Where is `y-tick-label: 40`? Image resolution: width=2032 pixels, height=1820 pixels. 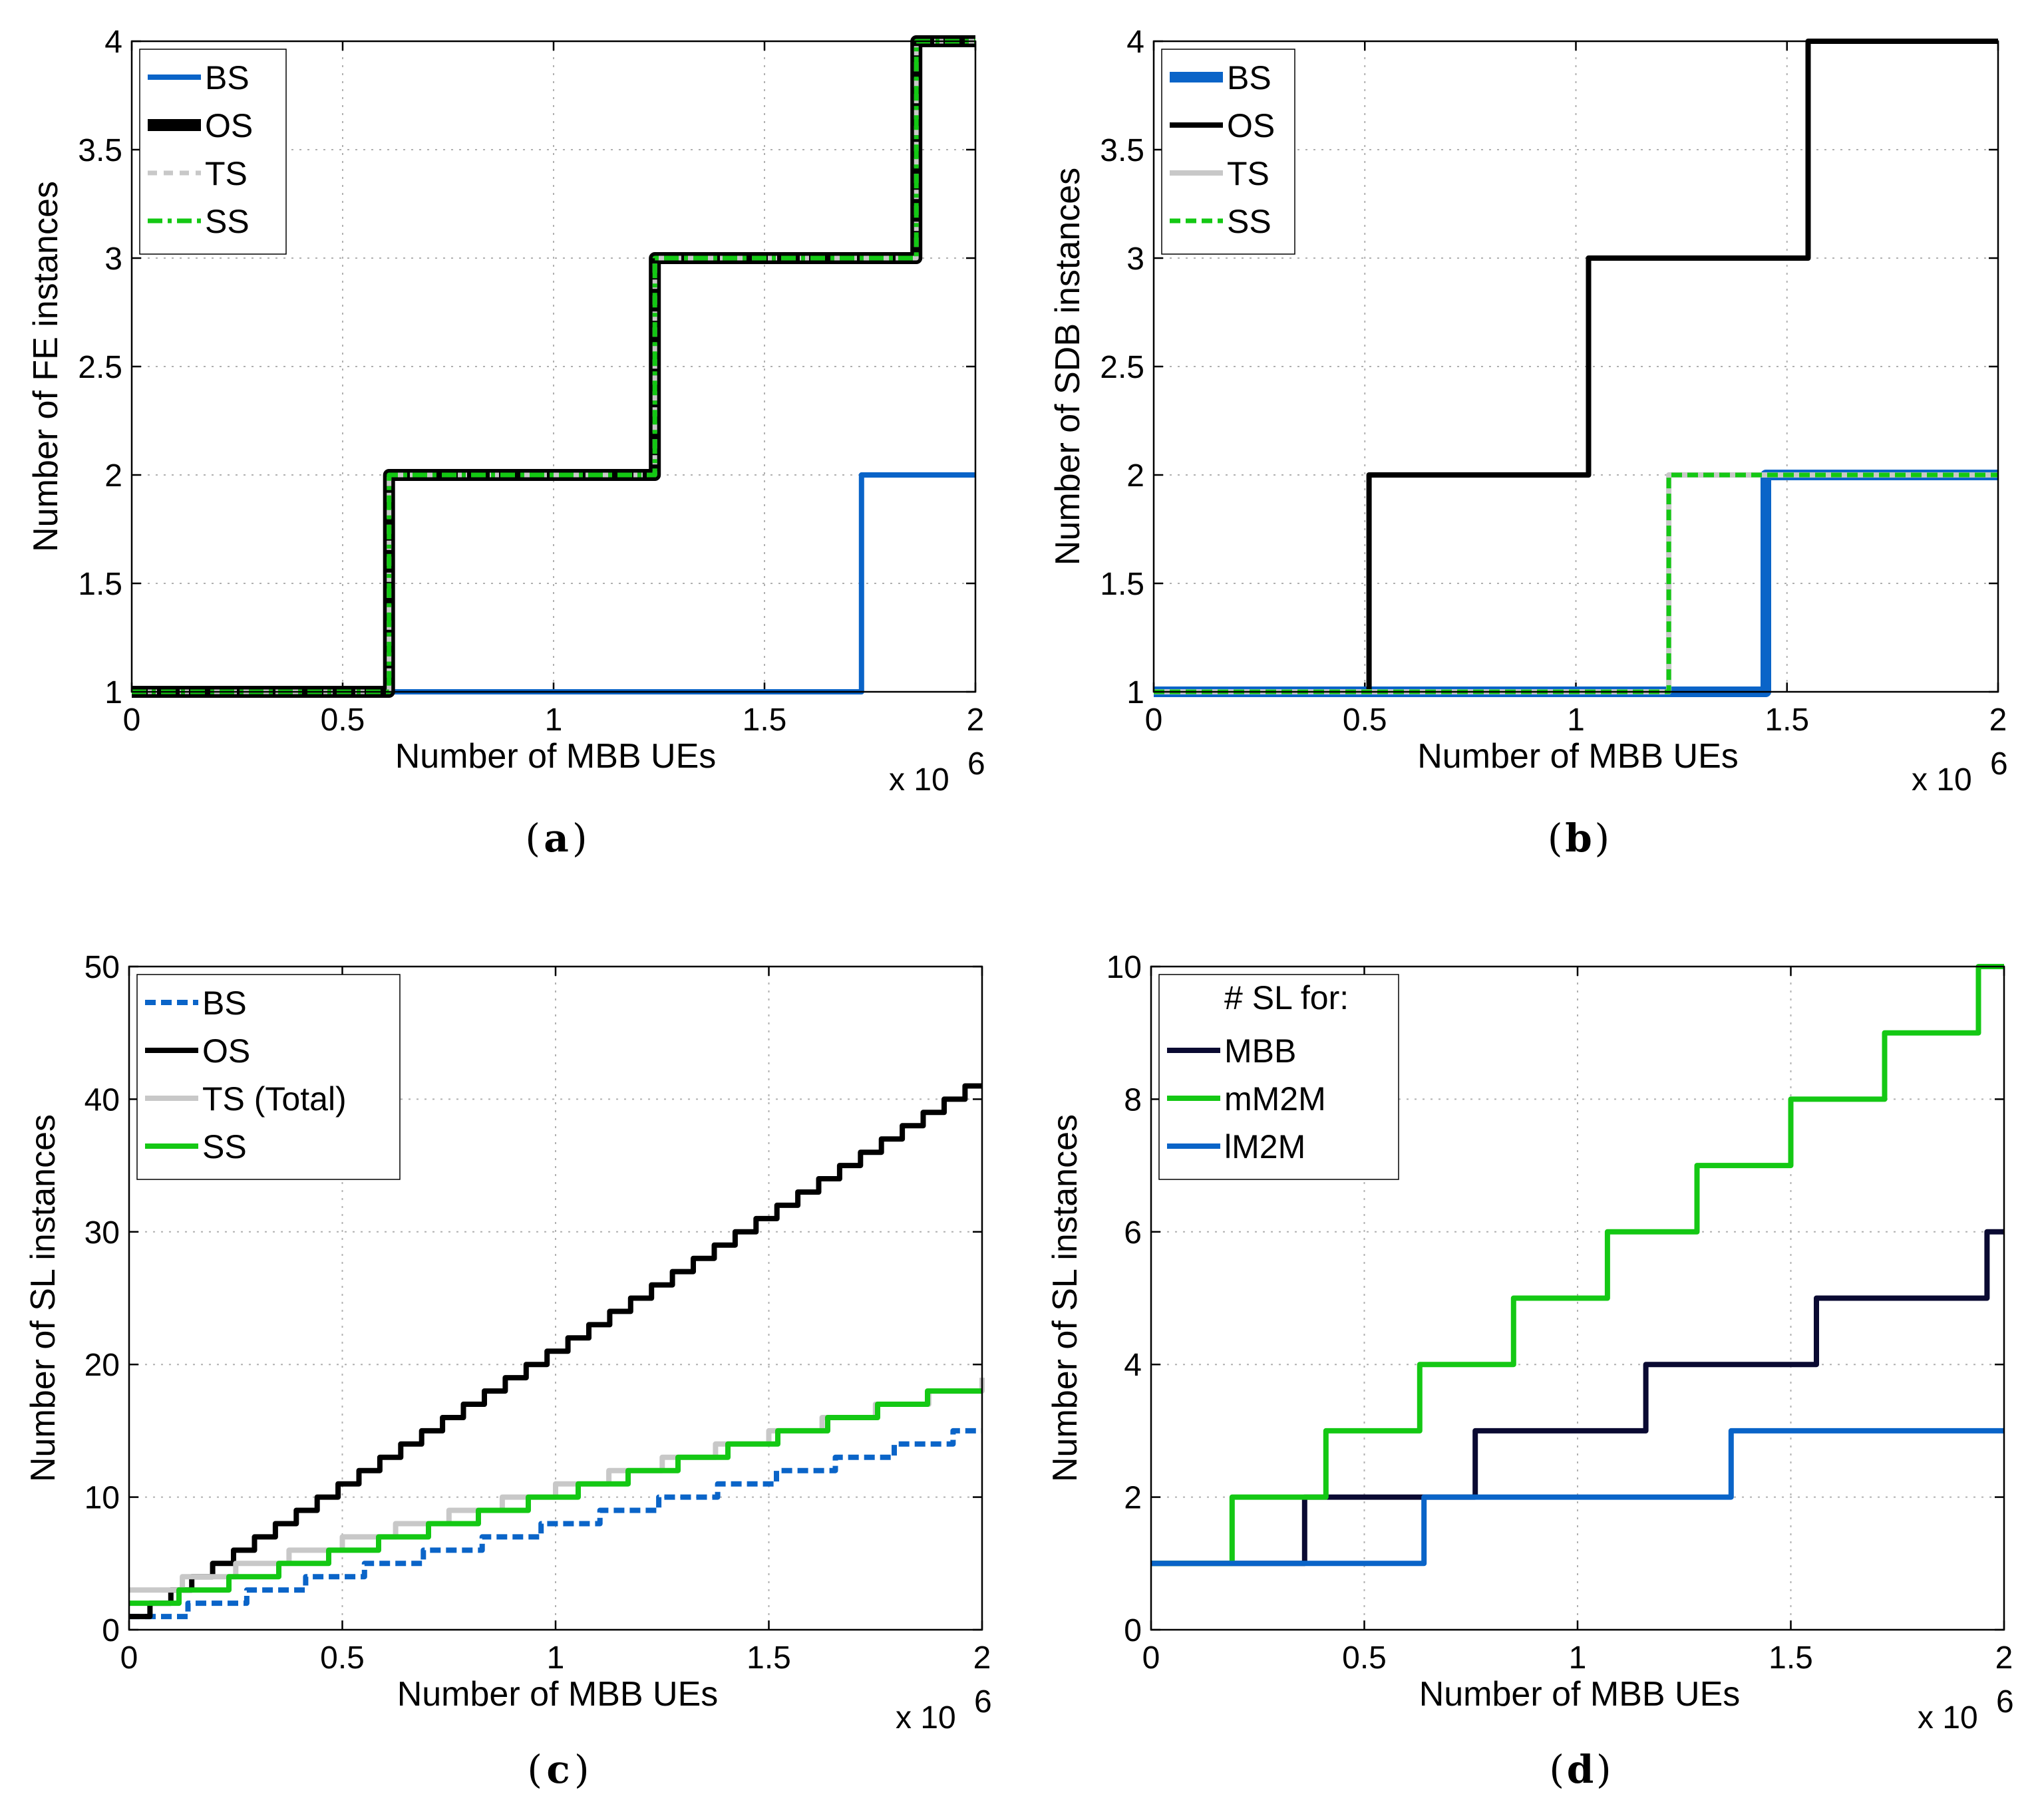
y-tick-label: 40 is located at coordinates (102, 1100).